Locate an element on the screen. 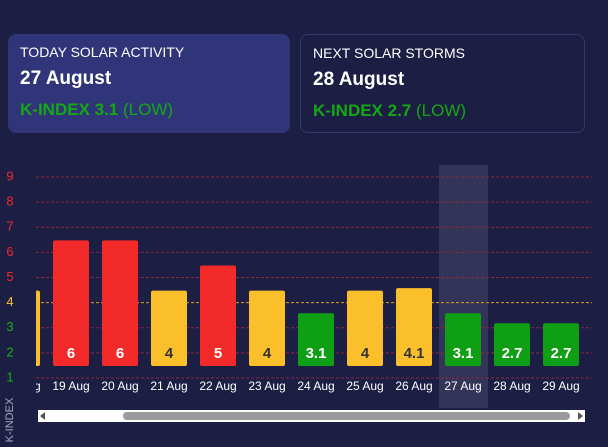 This screenshot has width=608, height=447. card-index: K-INDEX 3.1 (LOW) is located at coordinates (149, 110).